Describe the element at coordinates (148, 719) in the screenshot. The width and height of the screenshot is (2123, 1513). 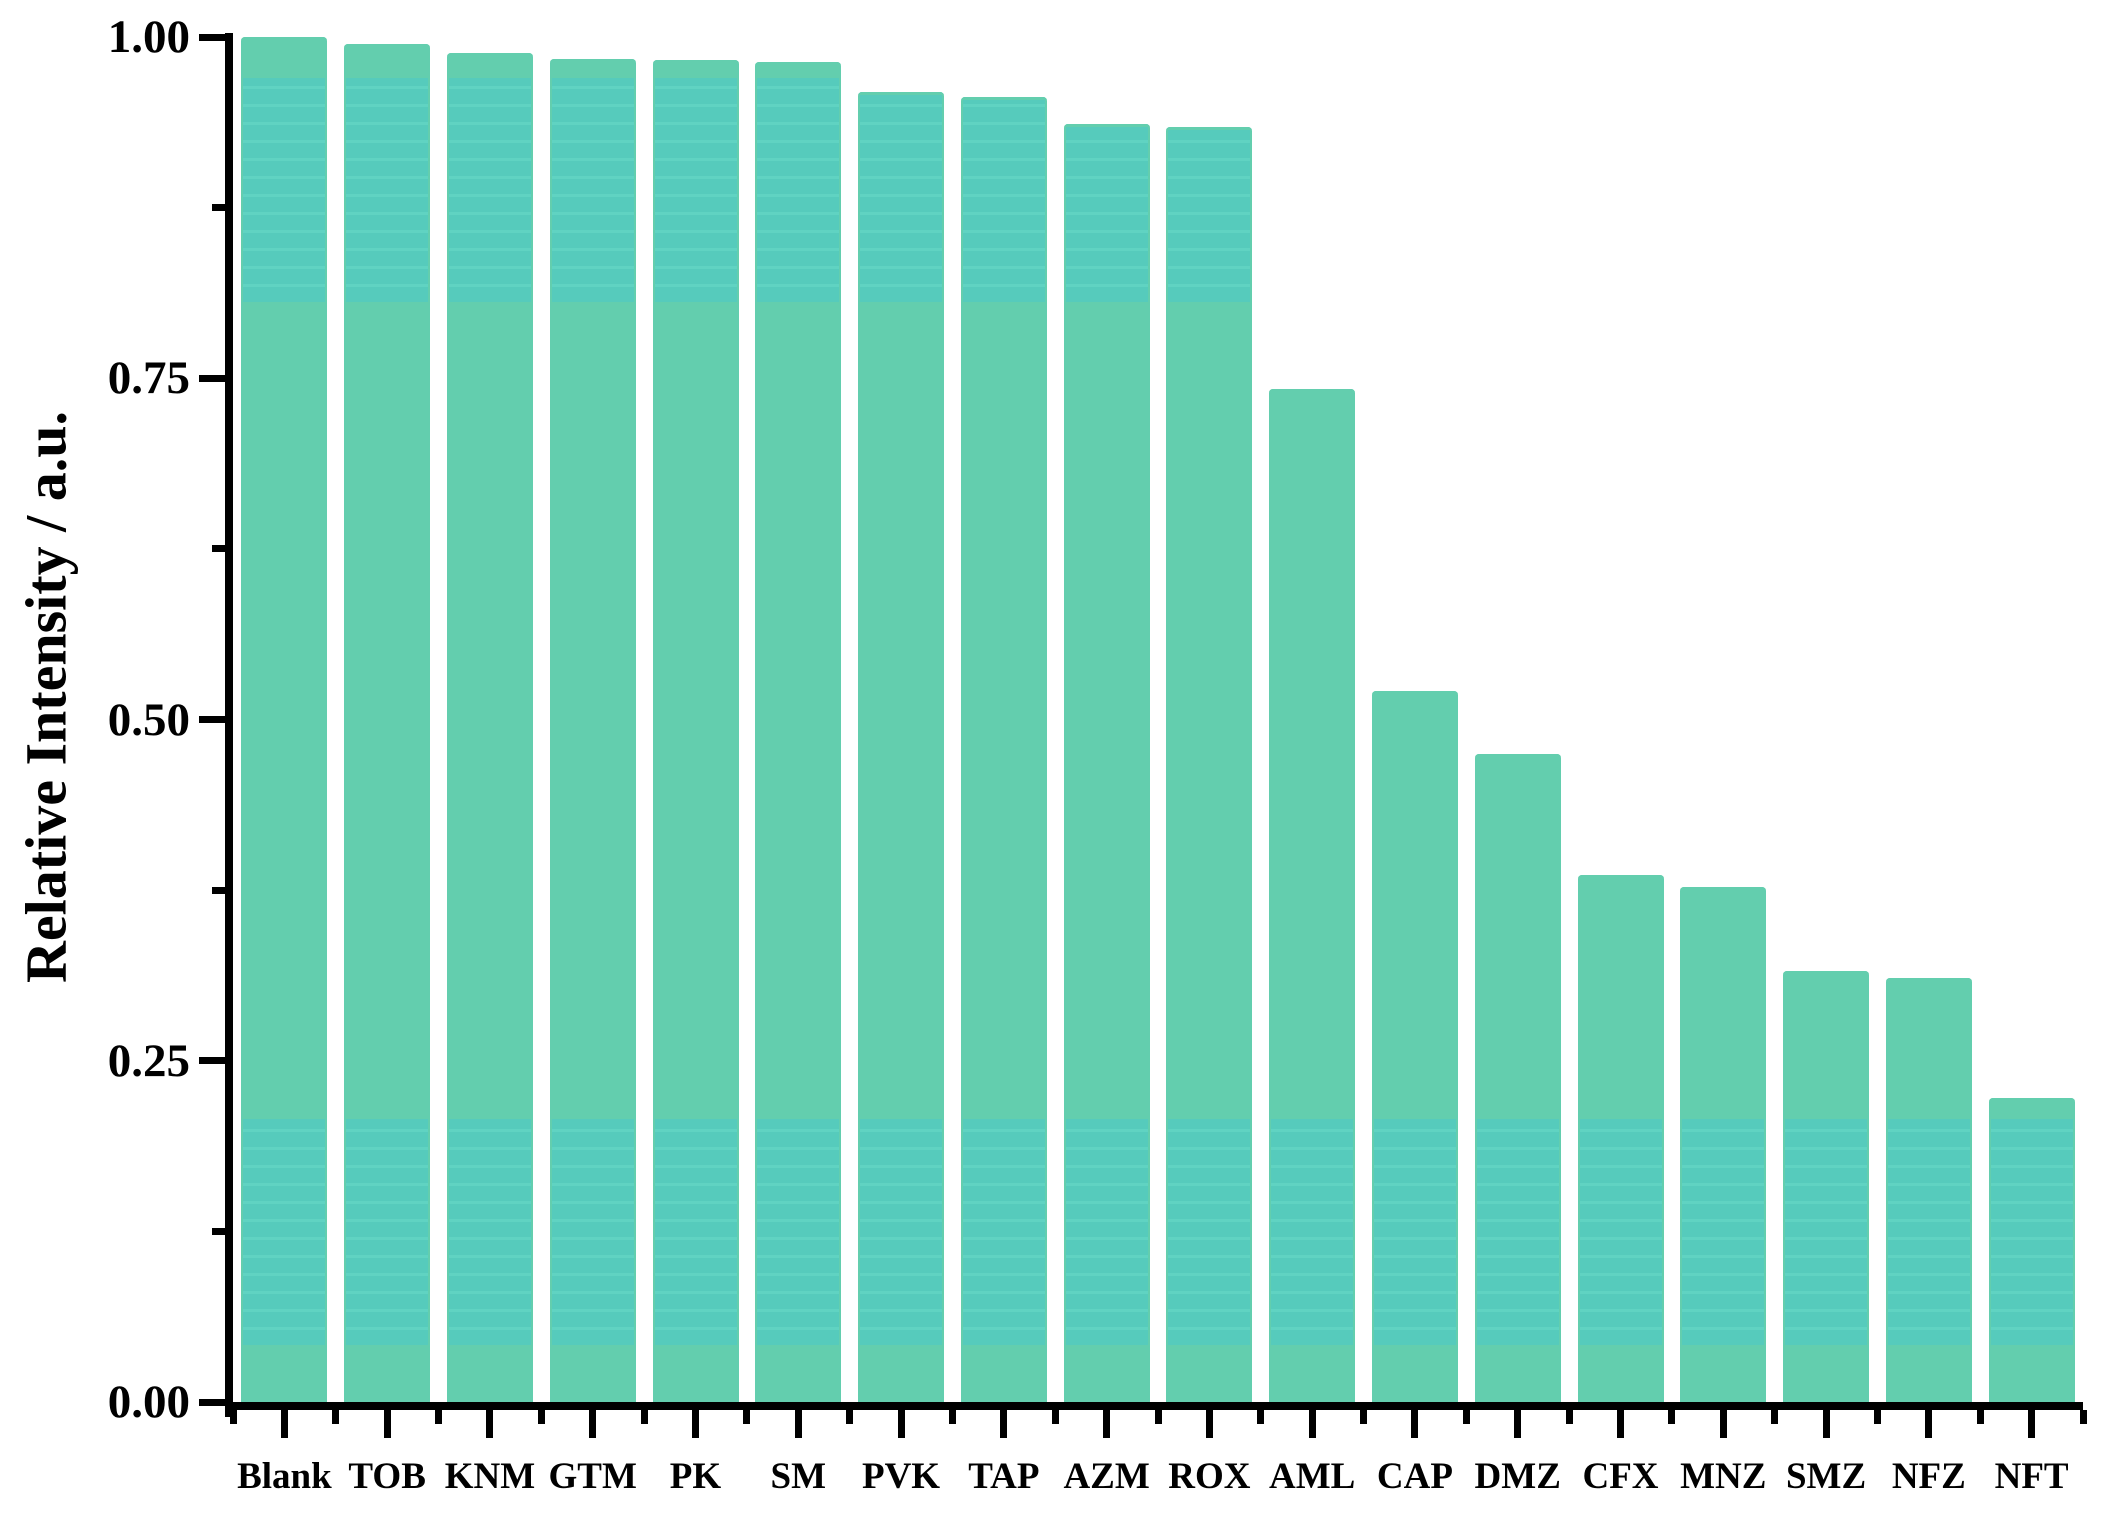
I see `y-tick-label: 0.50` at that location.